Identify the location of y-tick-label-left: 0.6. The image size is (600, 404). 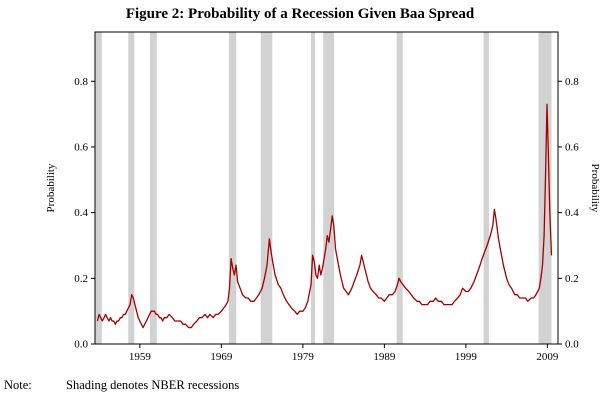
(81, 147).